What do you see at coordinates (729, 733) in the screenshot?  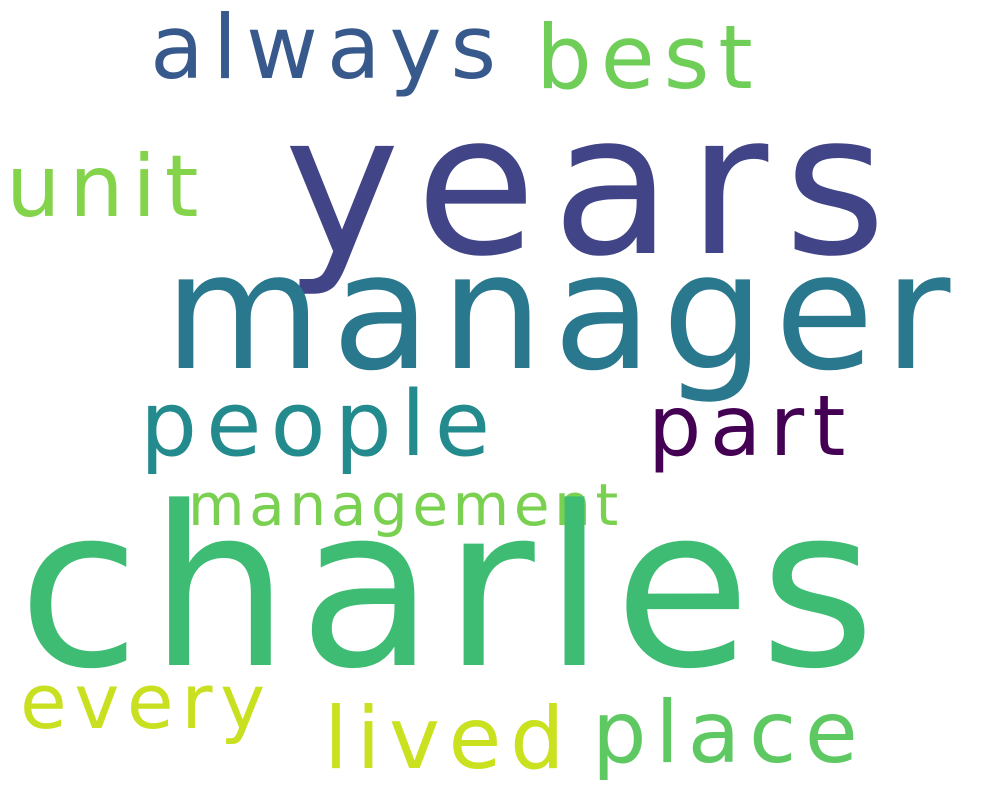 I see `word-place: place` at bounding box center [729, 733].